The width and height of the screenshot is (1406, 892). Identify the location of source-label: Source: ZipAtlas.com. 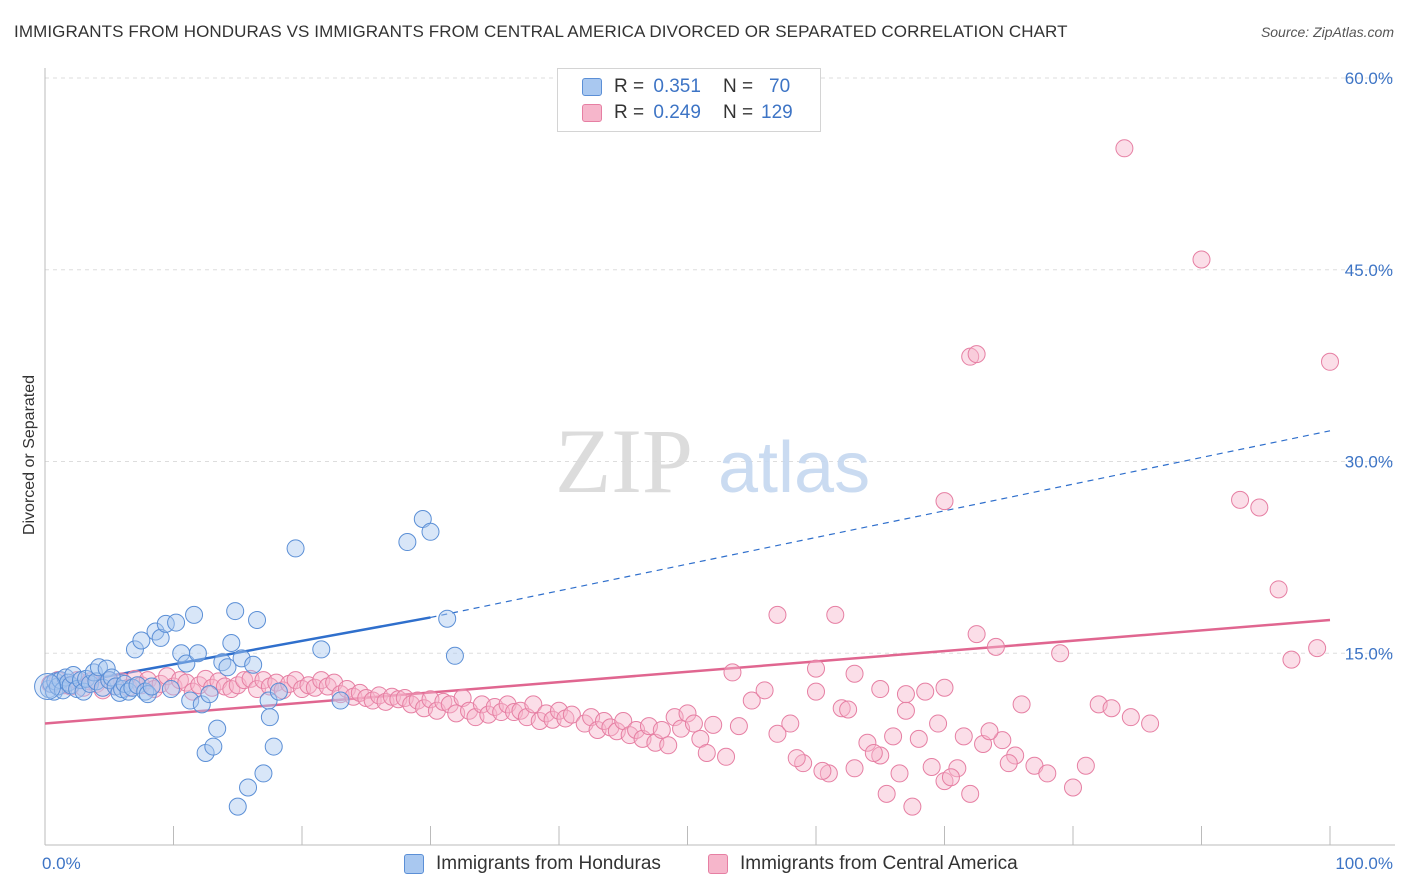
(1327, 32).